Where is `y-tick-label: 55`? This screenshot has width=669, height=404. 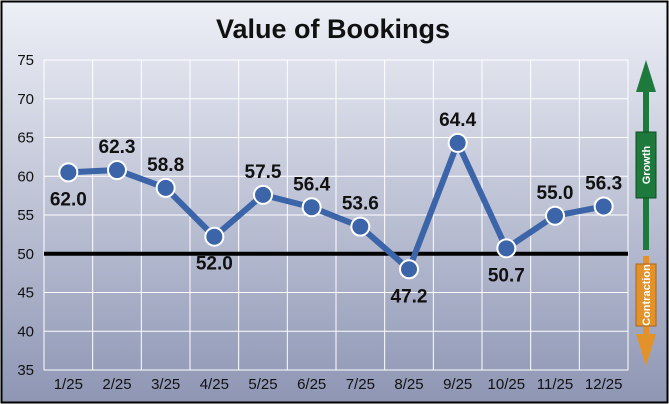
y-tick-label: 55 is located at coordinates (25, 215).